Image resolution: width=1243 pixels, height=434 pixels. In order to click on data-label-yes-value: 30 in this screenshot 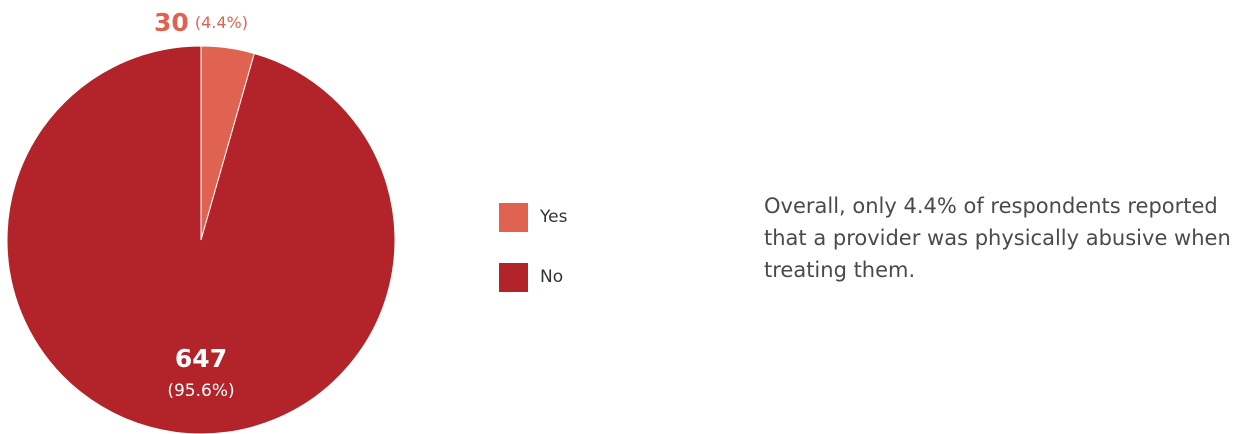, I will do `click(171, 22)`.